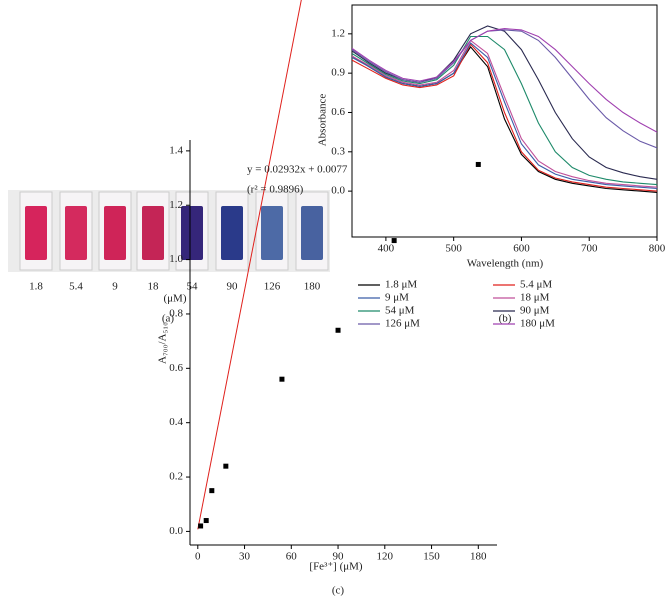  Describe the element at coordinates (338, 591) in the screenshot. I see `caption: (c)` at that location.